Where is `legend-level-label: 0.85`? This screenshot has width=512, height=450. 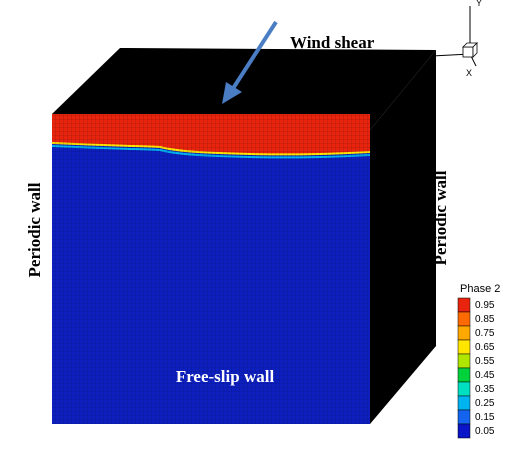 legend-level-label: 0.85 is located at coordinates (485, 319).